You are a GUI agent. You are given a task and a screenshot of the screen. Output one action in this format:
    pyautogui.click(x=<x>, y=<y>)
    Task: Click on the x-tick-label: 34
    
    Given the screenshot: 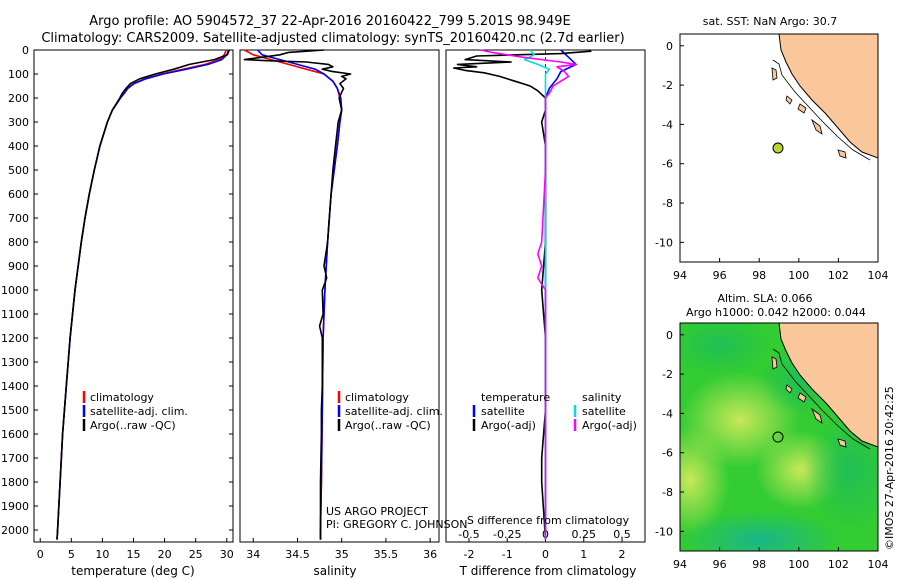 What is the action you would take?
    pyautogui.click(x=253, y=554)
    